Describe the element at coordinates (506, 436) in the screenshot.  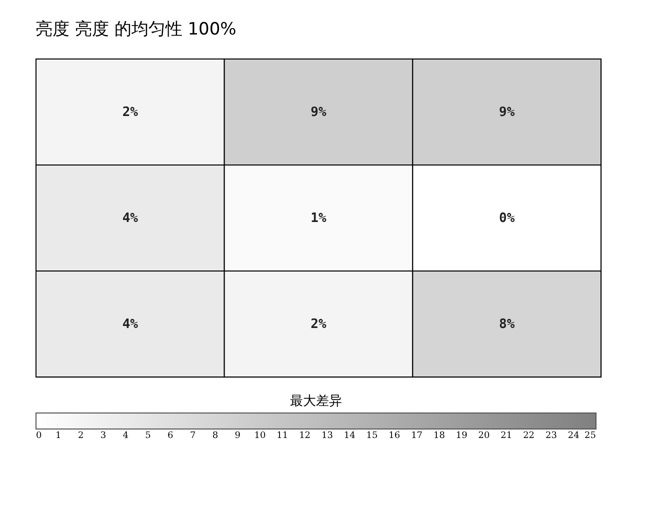
I see `color-bar-label: 21` at that location.